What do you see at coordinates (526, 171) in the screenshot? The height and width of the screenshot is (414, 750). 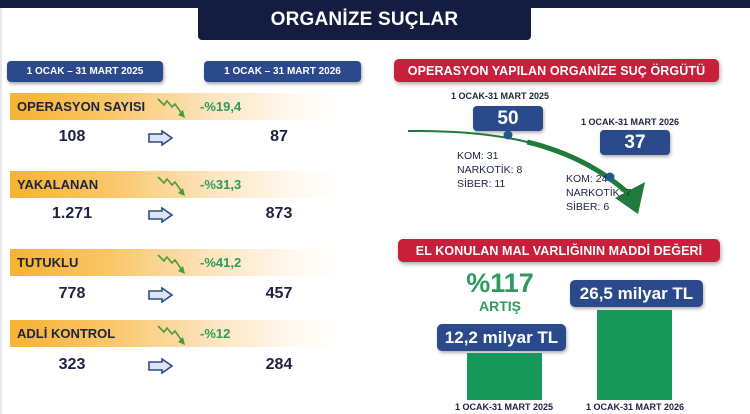 I see `trend-curve` at bounding box center [526, 171].